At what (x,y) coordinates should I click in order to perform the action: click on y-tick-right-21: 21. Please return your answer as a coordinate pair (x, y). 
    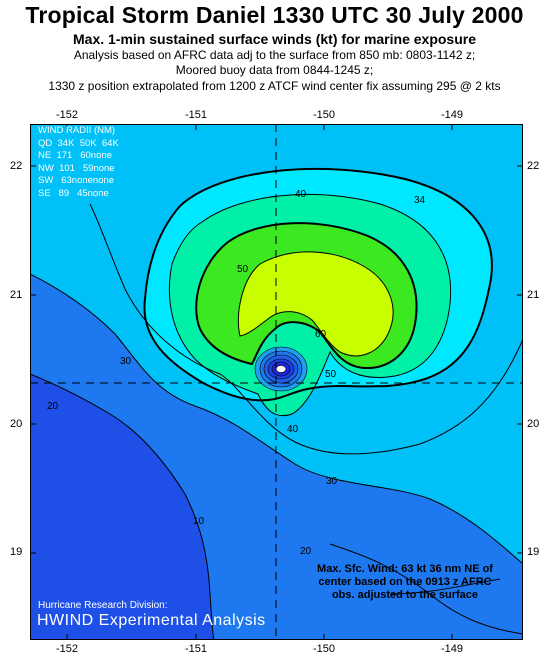
    Looking at the image, I should click on (533, 295).